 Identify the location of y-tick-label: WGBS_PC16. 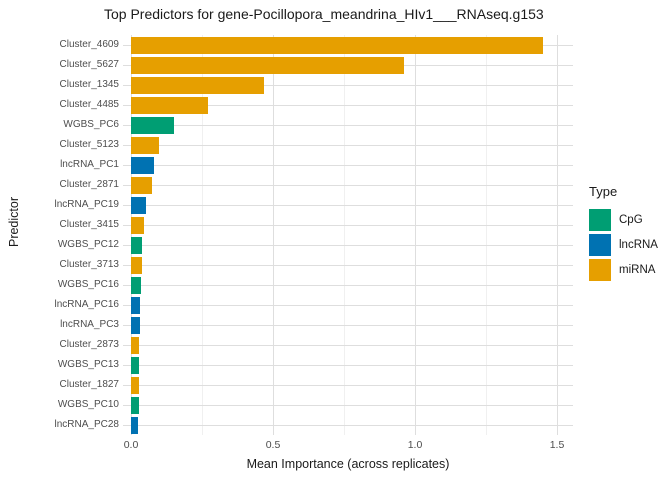
(88, 284).